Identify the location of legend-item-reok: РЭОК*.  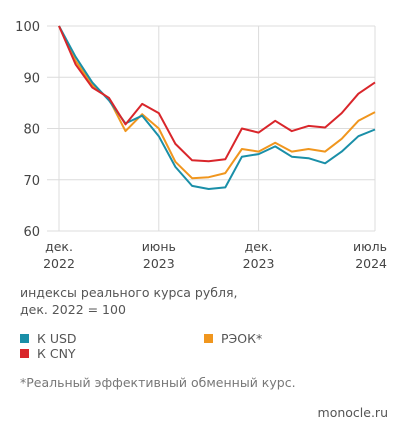
(233, 338).